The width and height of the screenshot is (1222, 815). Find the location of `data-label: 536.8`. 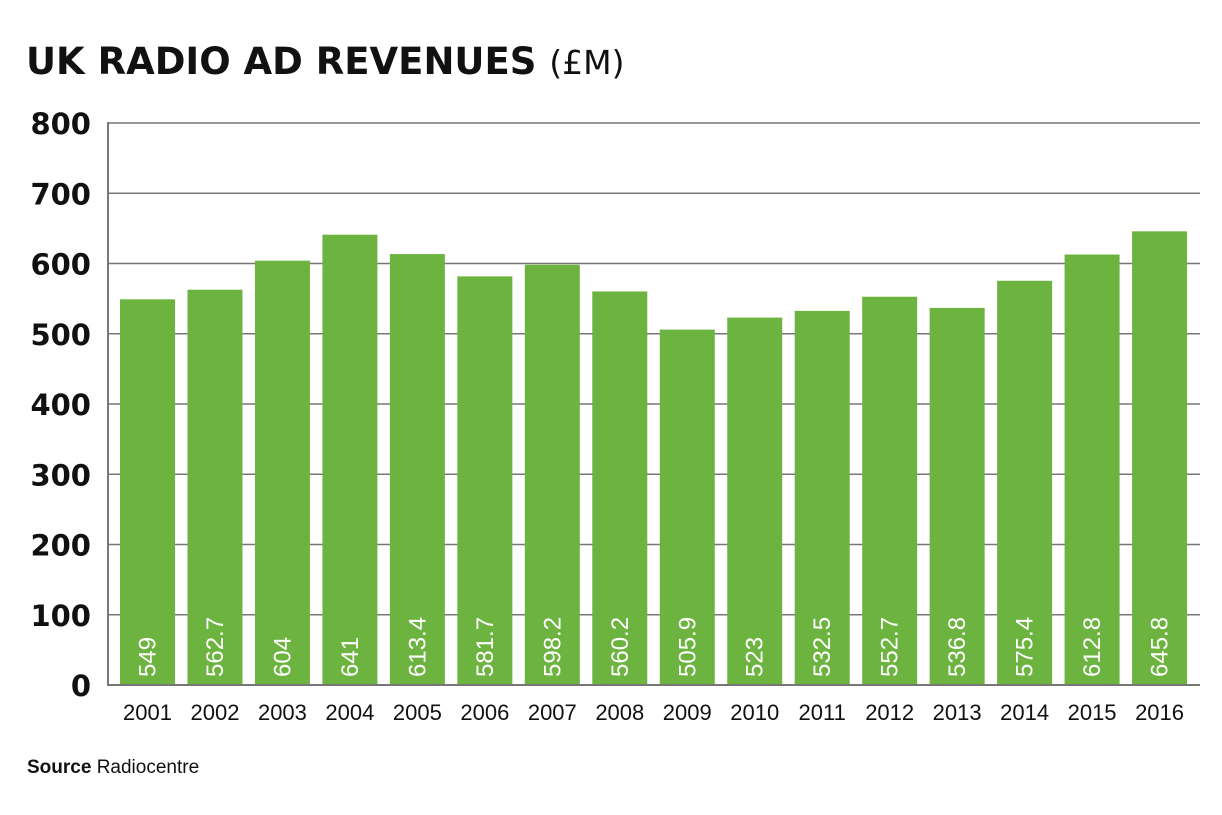

data-label: 536.8 is located at coordinates (957, 647).